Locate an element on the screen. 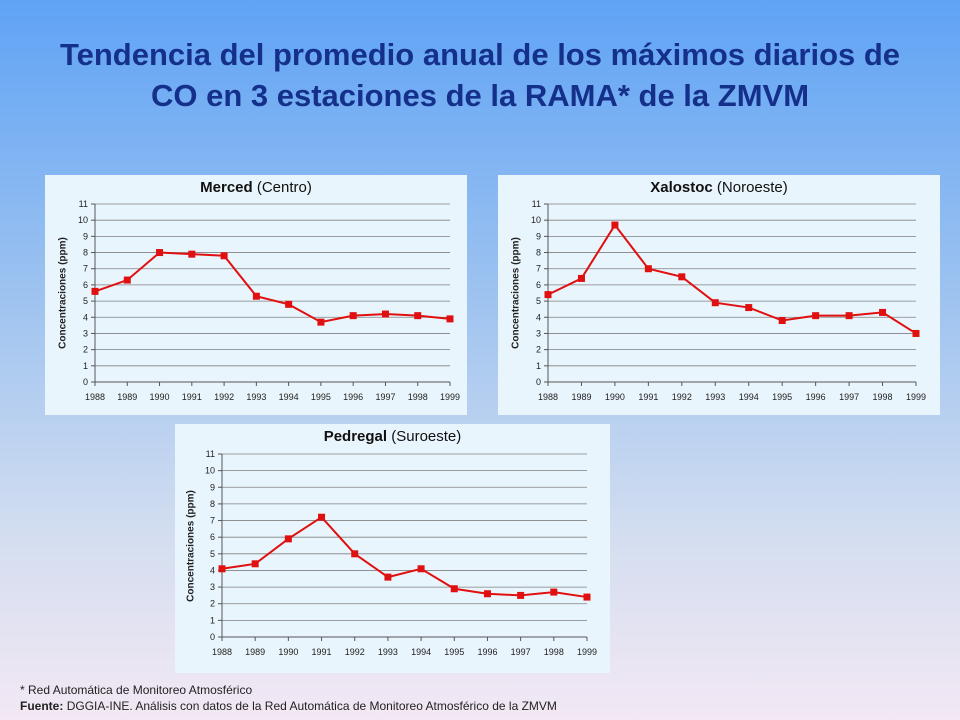 The height and width of the screenshot is (720, 960). chart-title: Pedregal (Suroeste) is located at coordinates (392, 436).